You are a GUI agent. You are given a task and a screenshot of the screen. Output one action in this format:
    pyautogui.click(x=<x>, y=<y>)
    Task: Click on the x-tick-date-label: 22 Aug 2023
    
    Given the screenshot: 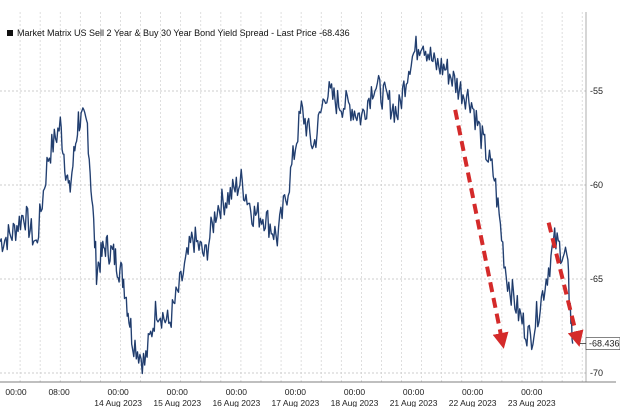 What is the action you would take?
    pyautogui.click(x=473, y=402)
    